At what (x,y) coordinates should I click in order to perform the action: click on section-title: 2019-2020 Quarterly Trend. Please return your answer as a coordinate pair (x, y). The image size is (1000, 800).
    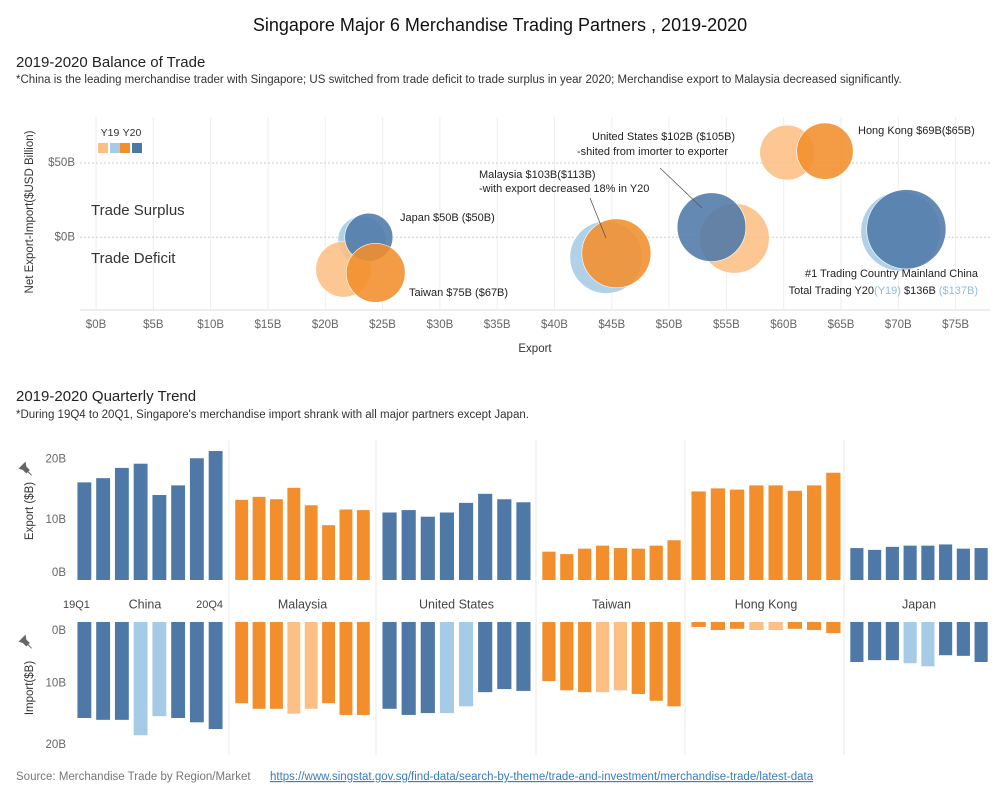
    Looking at the image, I should click on (106, 396).